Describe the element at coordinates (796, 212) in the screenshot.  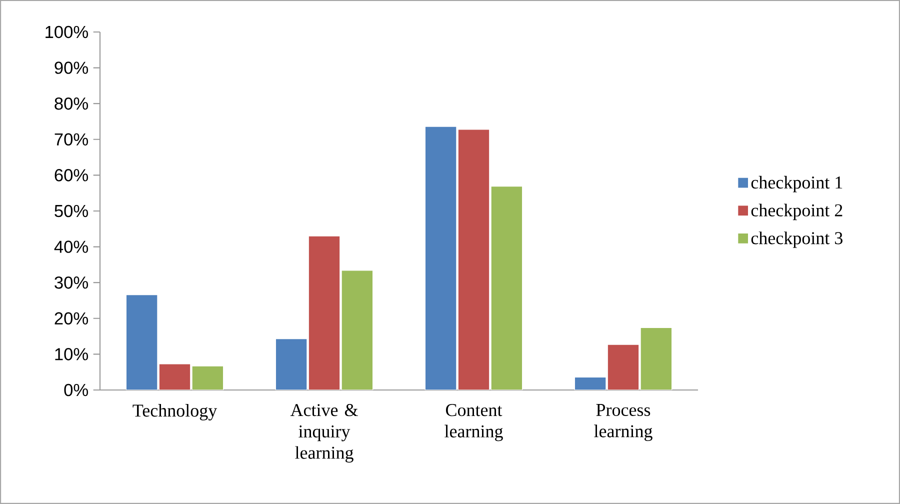
I see `legend-label: checkpoint 2` at that location.